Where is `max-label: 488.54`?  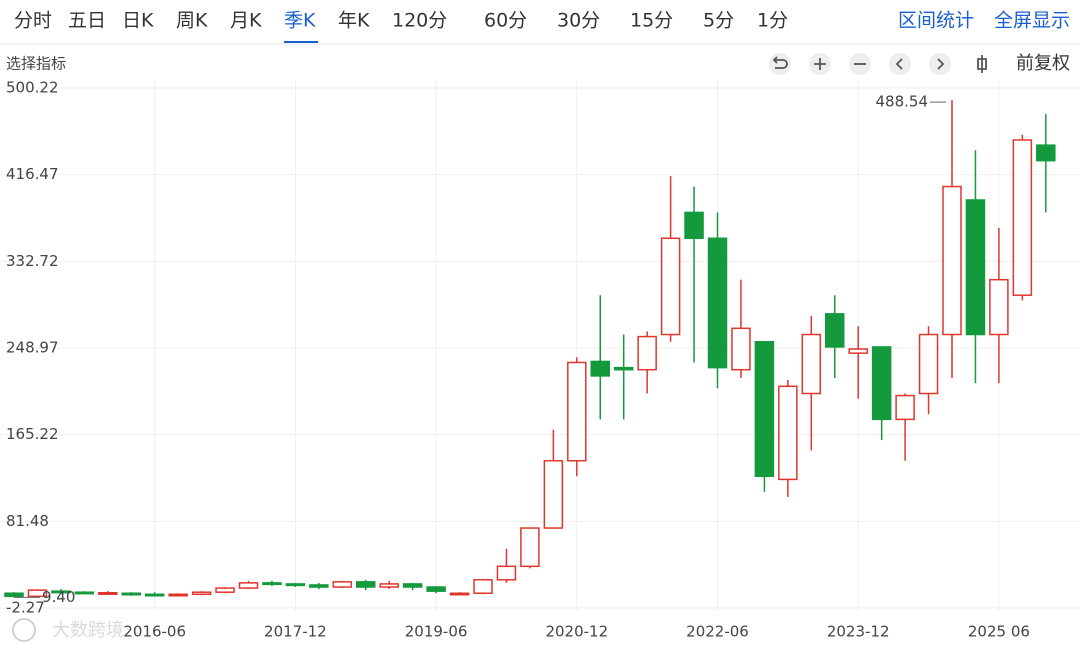
max-label: 488.54 is located at coordinates (902, 102).